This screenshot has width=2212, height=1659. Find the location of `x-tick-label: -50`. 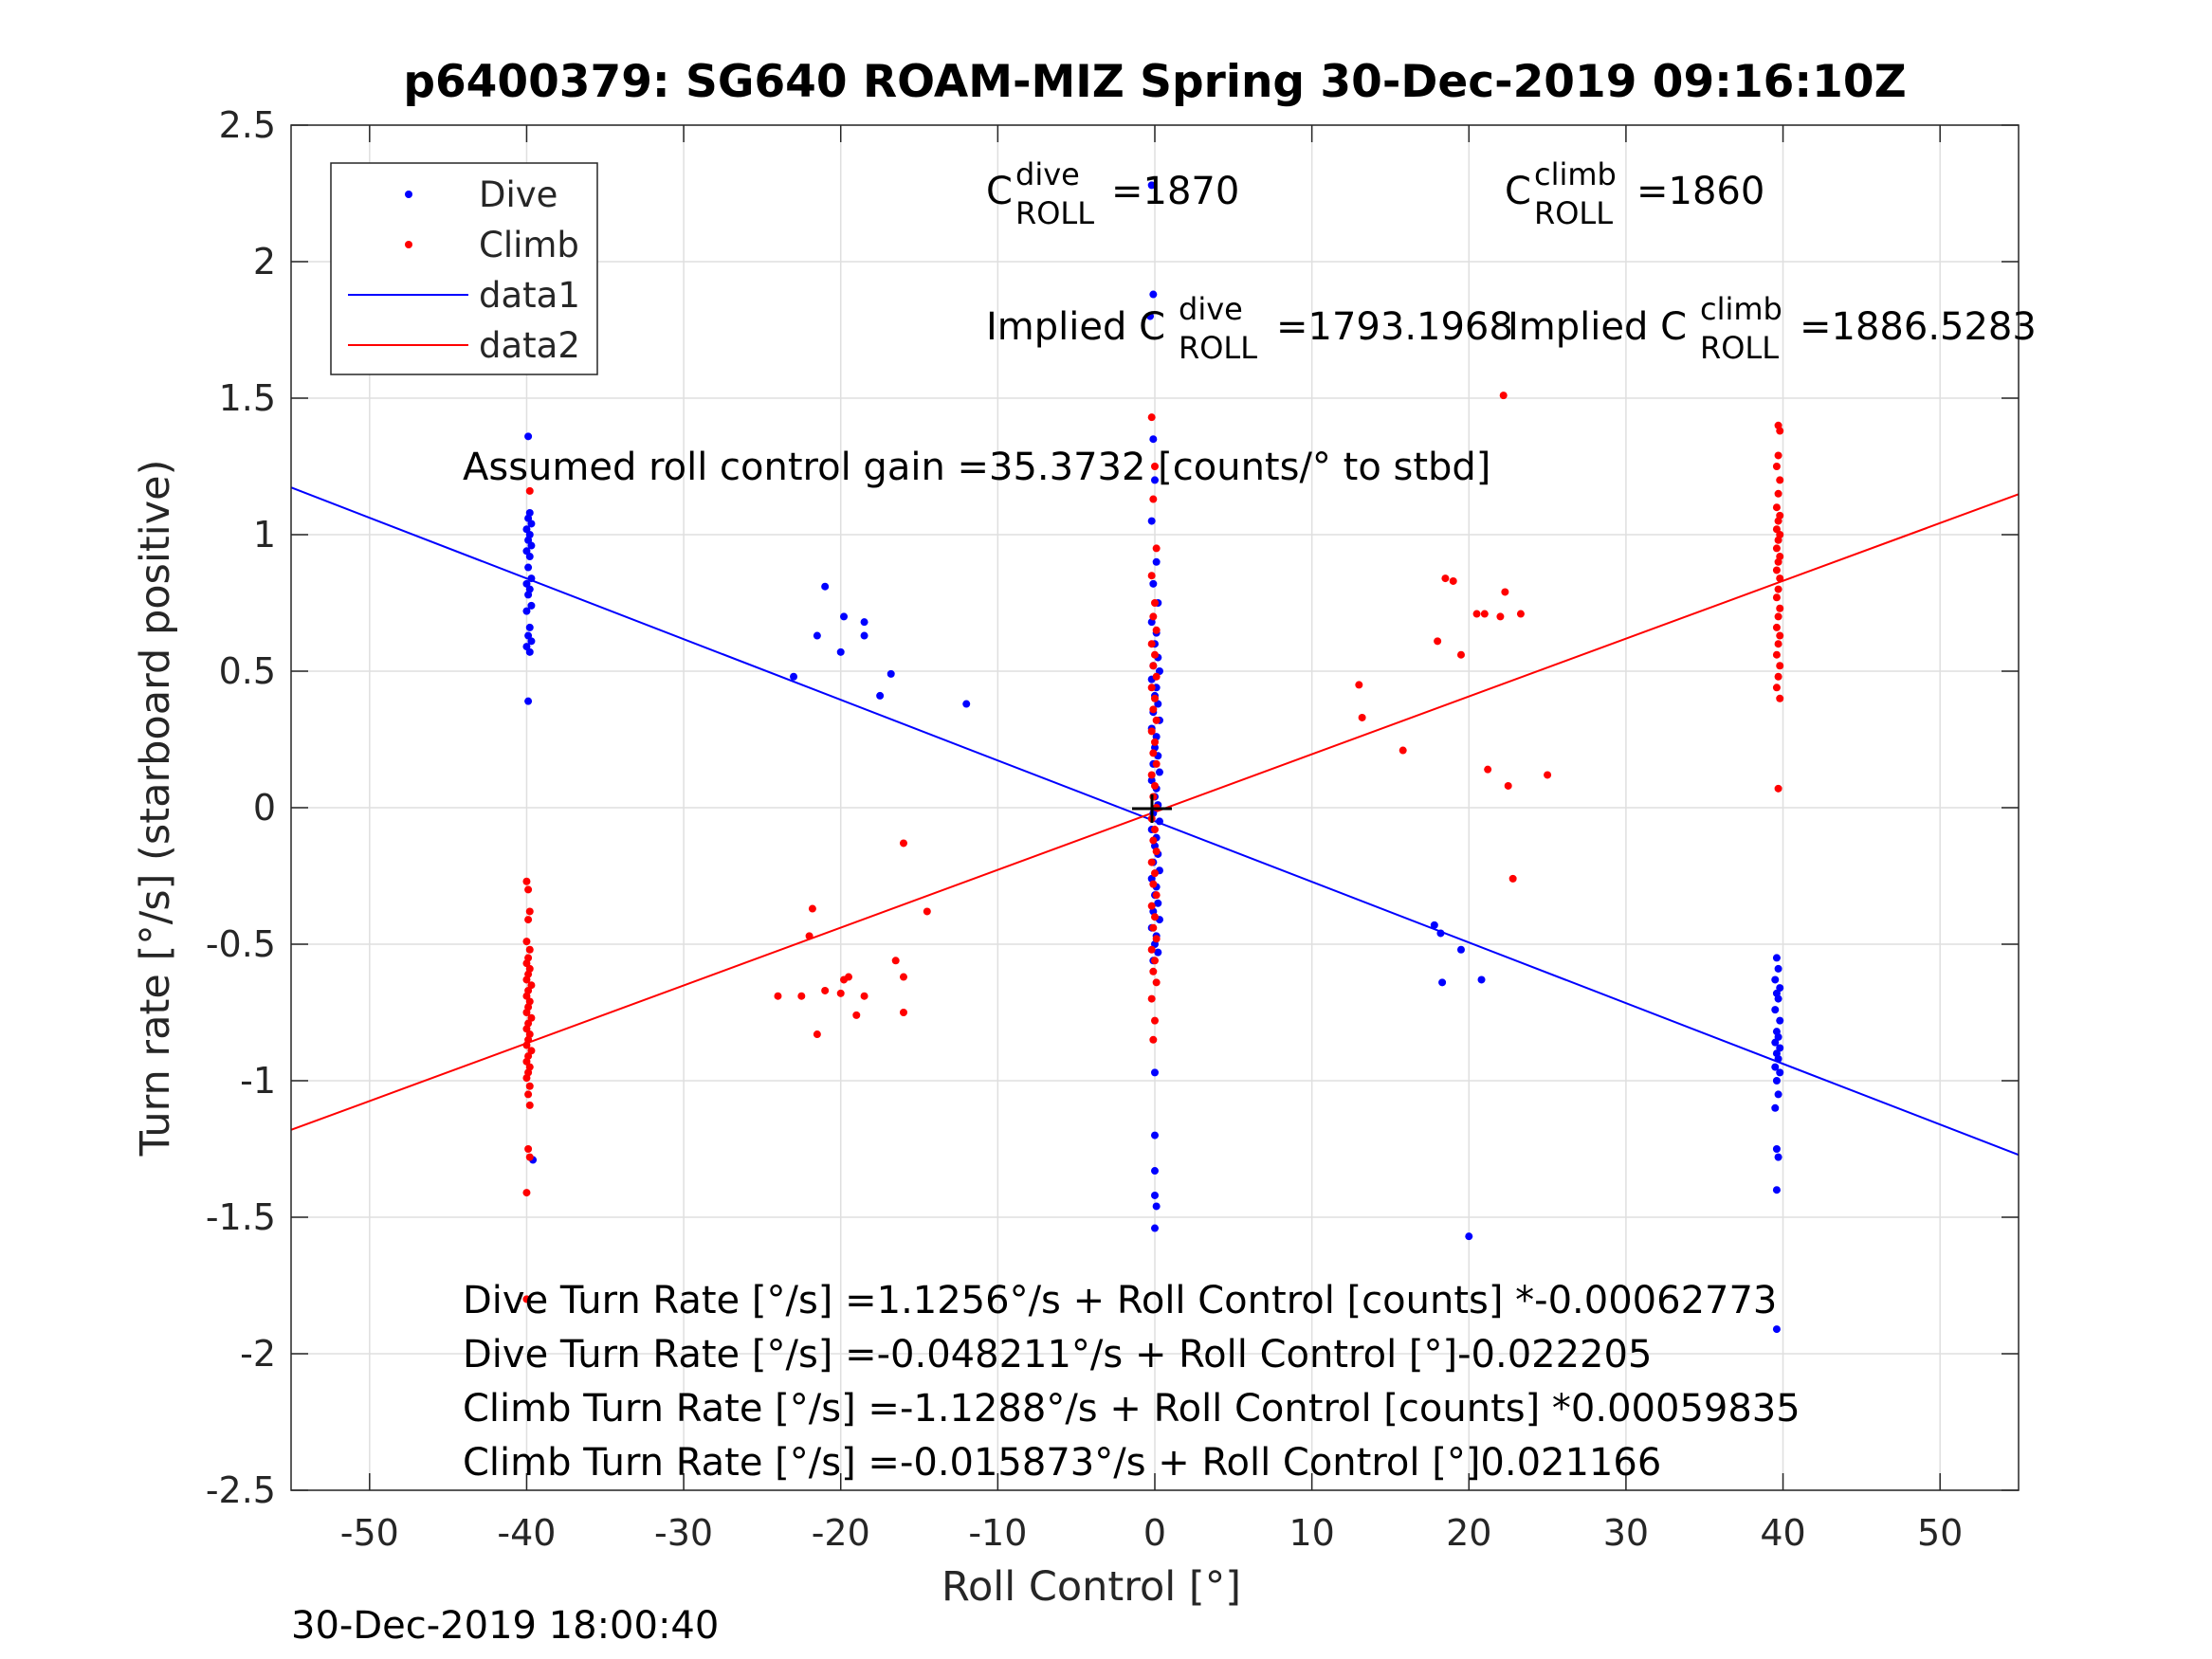

x-tick-label: -50 is located at coordinates (369, 1533).